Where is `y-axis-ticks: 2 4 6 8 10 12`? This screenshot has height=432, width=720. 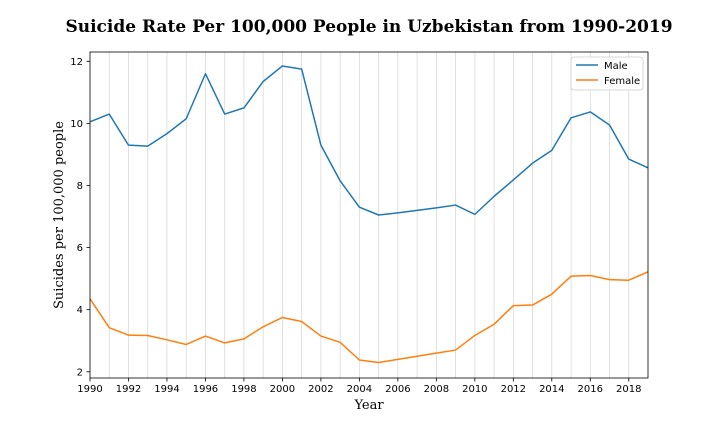
y-axis-ticks: 2 4 6 8 10 12 is located at coordinates (80, 217).